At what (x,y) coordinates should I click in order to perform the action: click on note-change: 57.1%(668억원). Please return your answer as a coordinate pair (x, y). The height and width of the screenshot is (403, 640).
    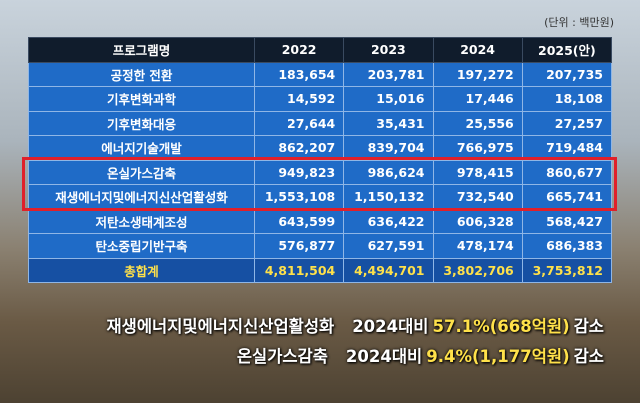
    Looking at the image, I should click on (501, 326).